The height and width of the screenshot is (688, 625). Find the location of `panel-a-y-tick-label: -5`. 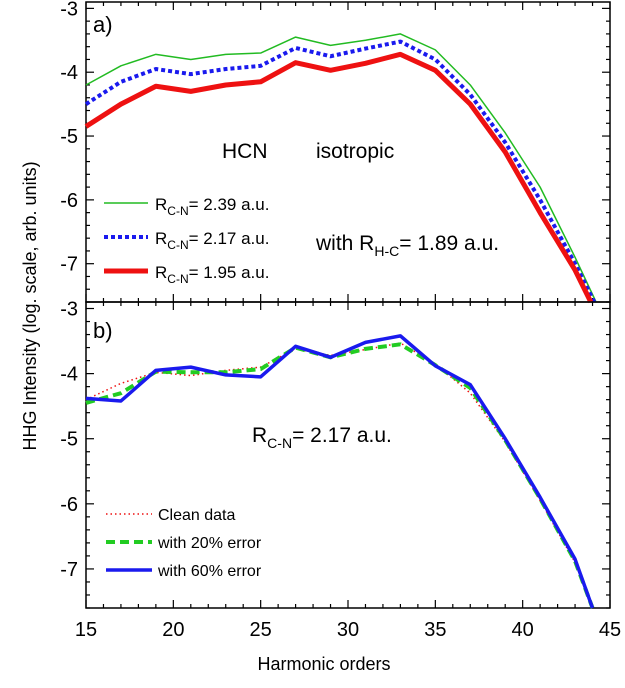

panel-a-y-tick-label: -5 is located at coordinates (69, 137).